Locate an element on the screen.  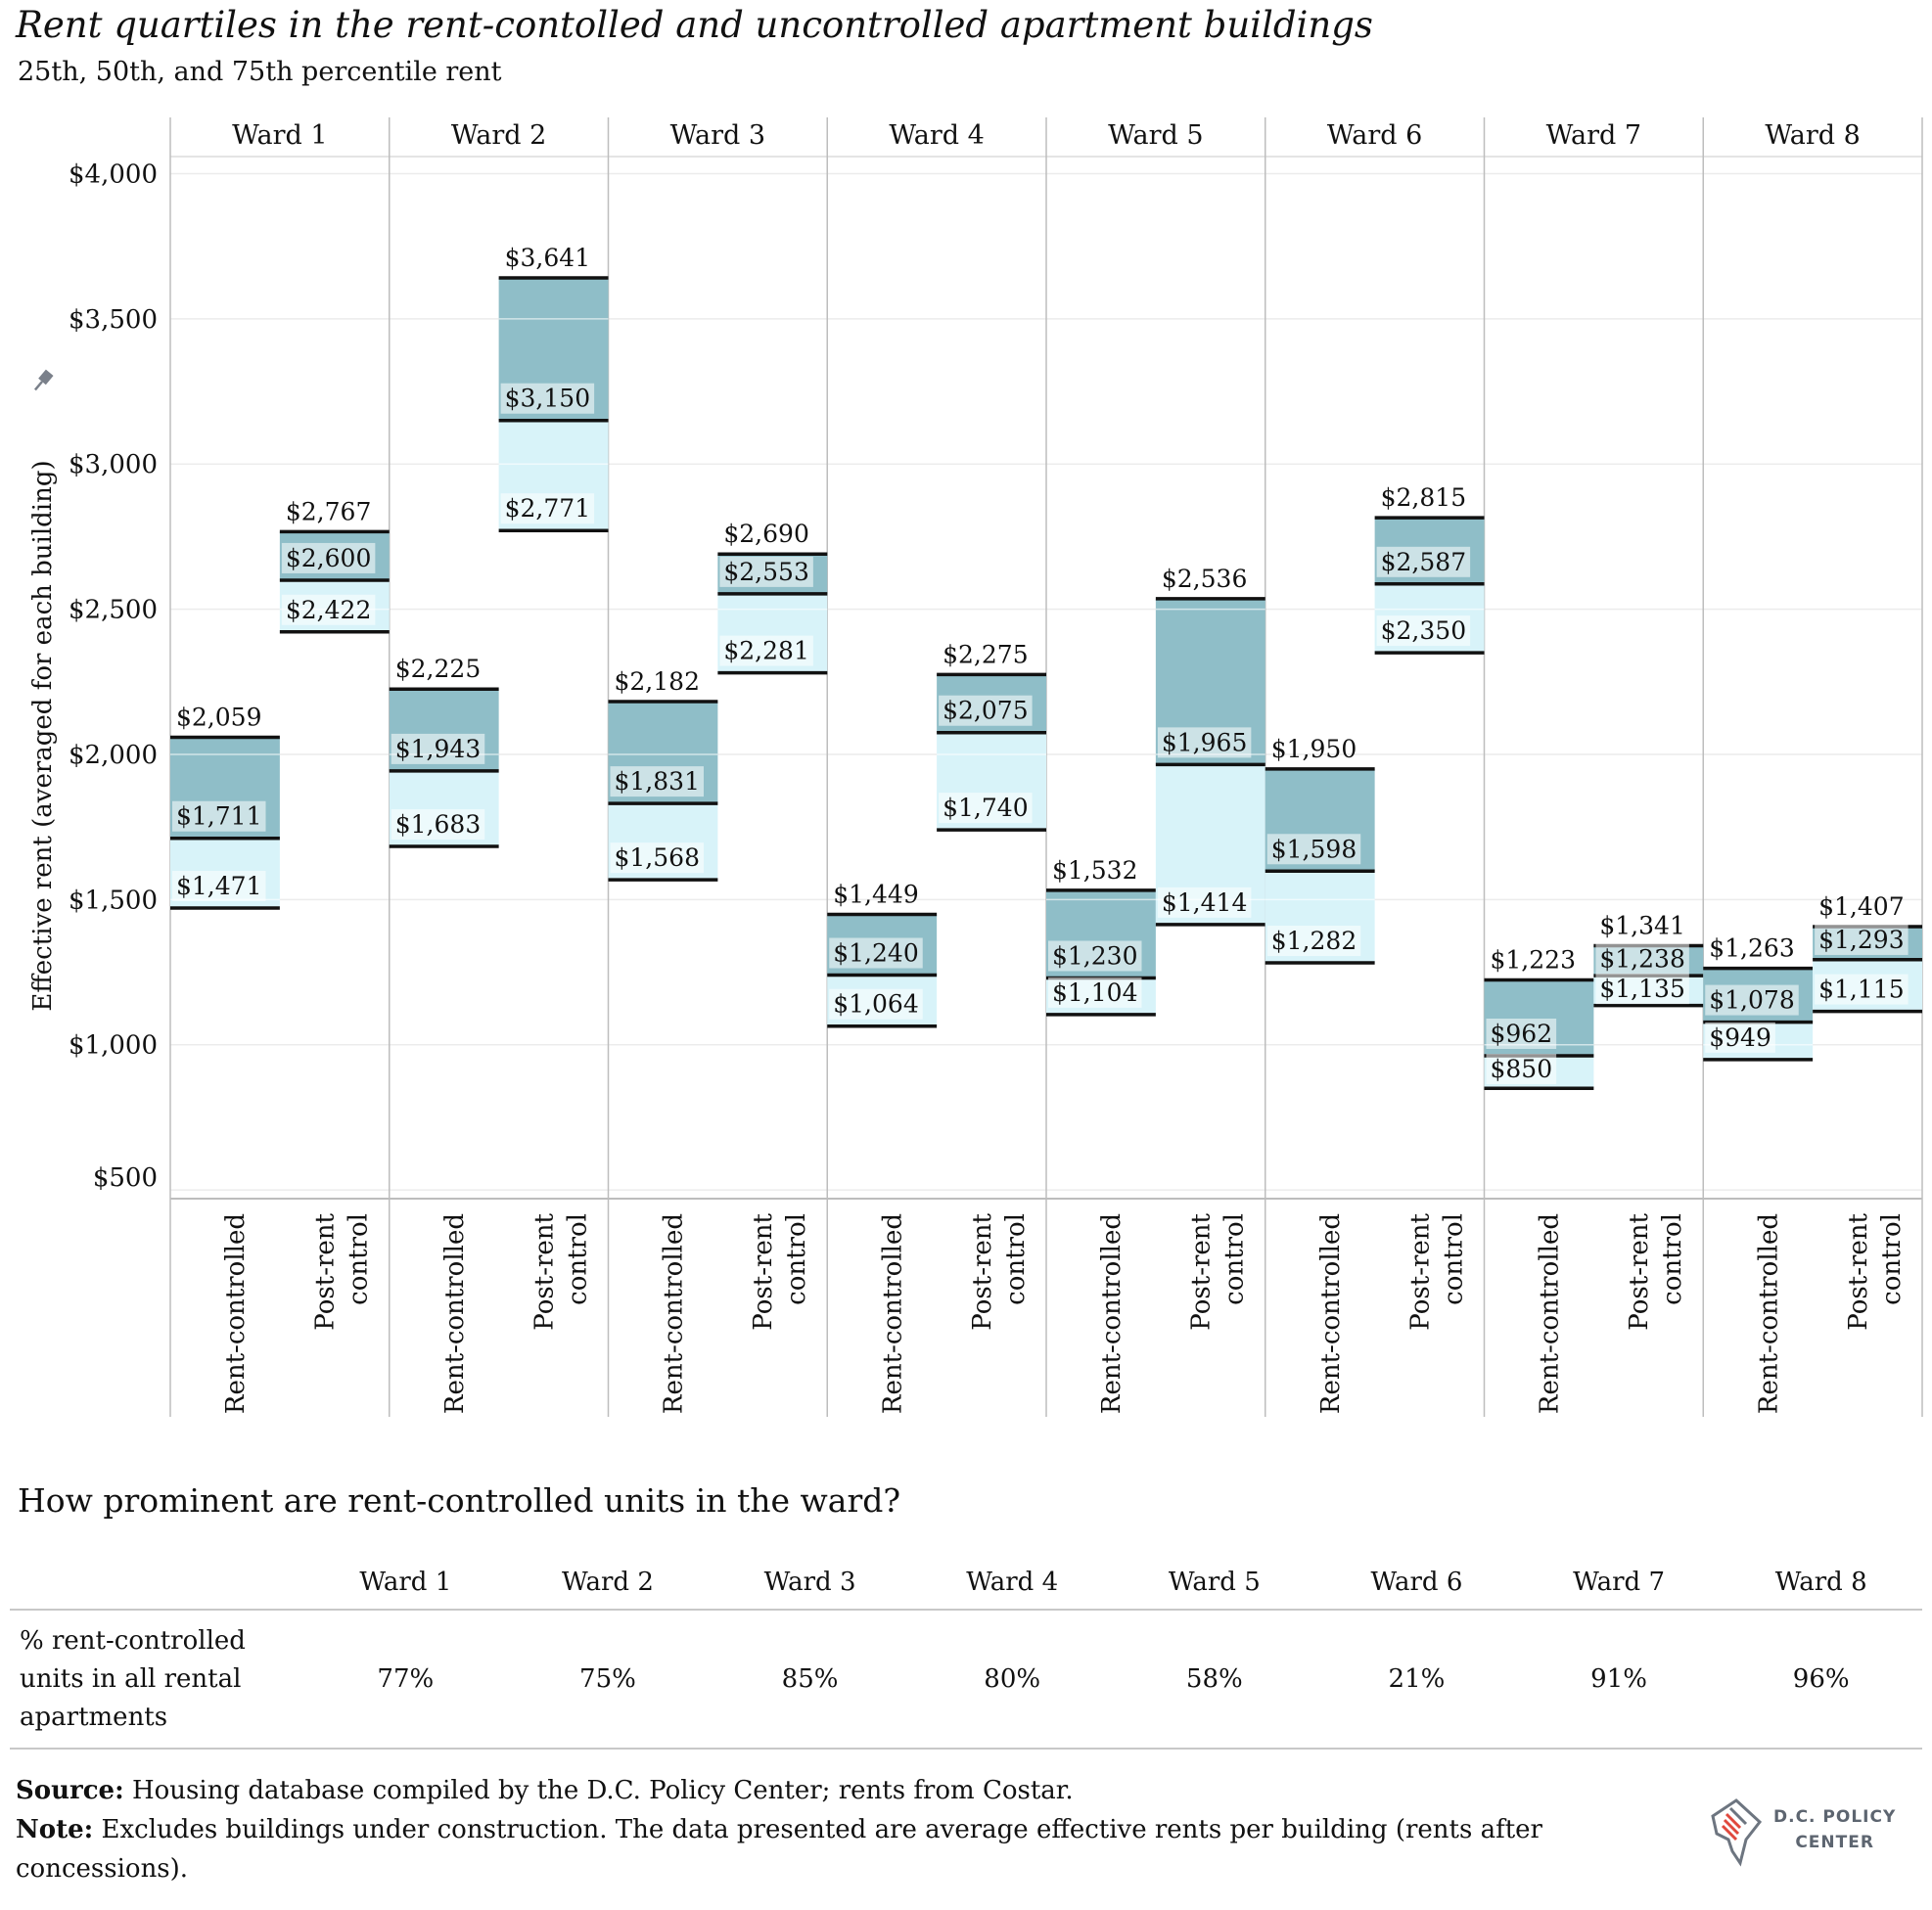
quartile-box: $3,641 $3,150 $2,771 is located at coordinates (553, 388).